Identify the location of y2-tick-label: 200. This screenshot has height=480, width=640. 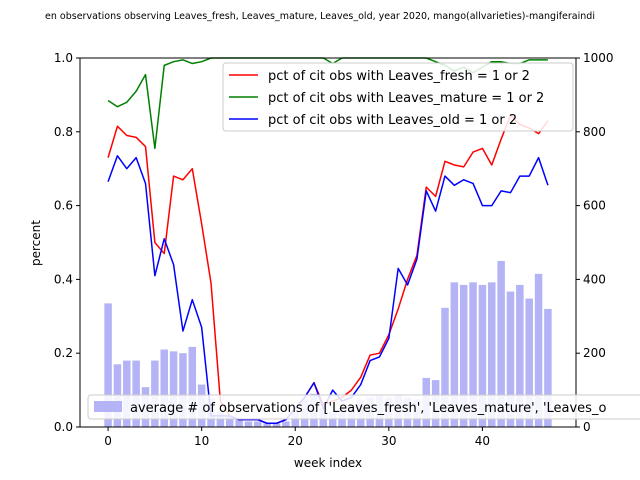
(594, 353).